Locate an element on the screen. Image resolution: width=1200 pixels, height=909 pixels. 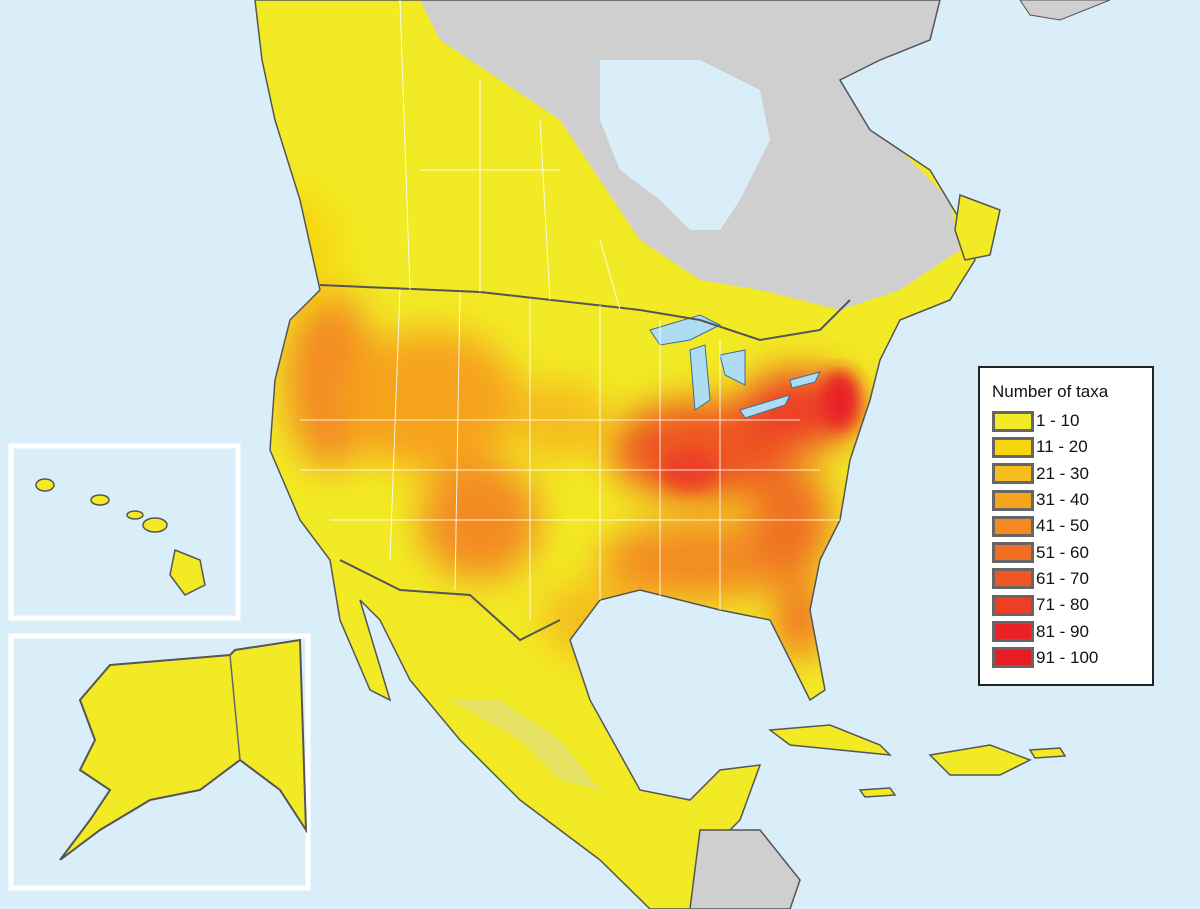
central-america is located at coordinates (745, 869).